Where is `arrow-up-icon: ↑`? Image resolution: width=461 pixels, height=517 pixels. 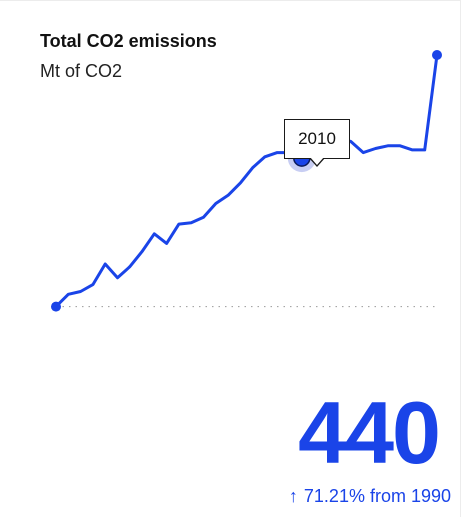
arrow-up-icon: ↑ is located at coordinates (293, 496).